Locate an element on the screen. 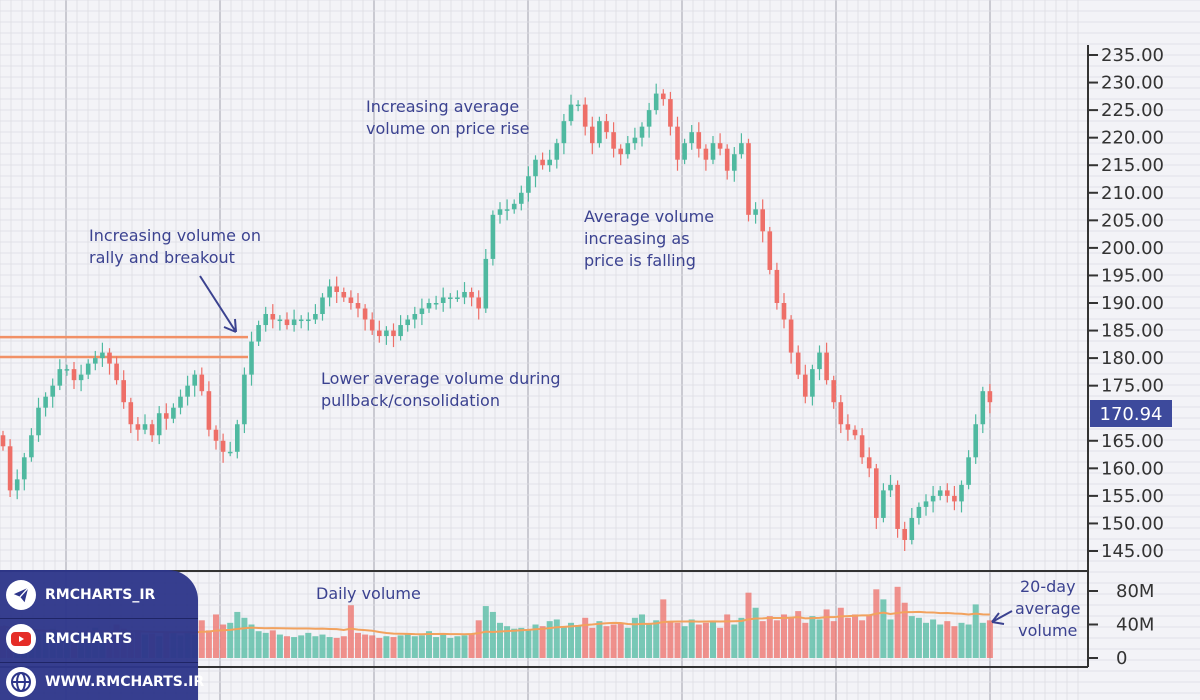 The height and width of the screenshot is (700, 1200). price-tick-label: 215.00 is located at coordinates (1132, 165).